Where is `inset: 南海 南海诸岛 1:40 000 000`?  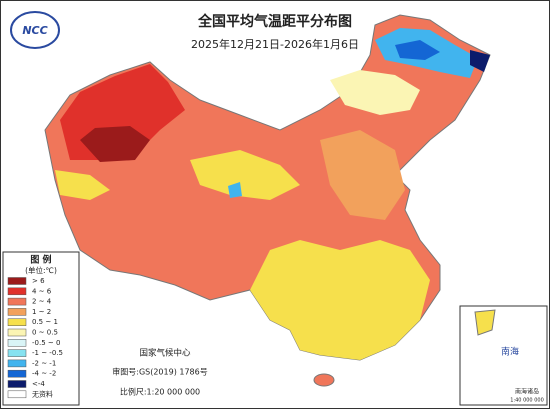
inset: 南海 南海诸岛 1:40 000 000 is located at coordinates (503, 355).